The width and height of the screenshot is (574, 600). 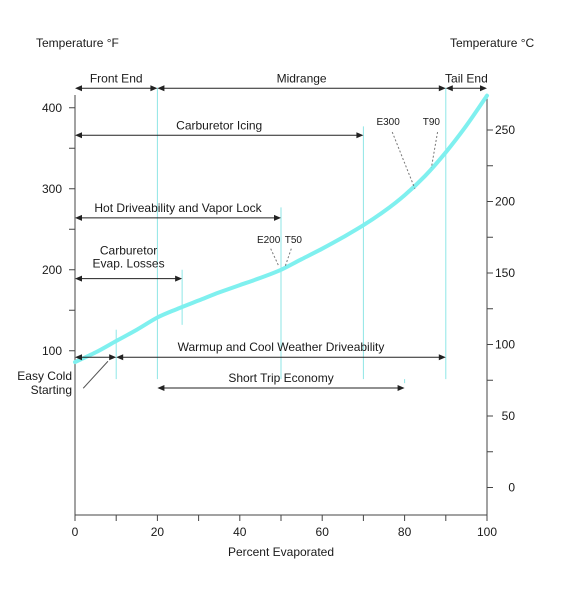 What do you see at coordinates (505, 345) in the screenshot?
I see `right-tick-label: 100` at bounding box center [505, 345].